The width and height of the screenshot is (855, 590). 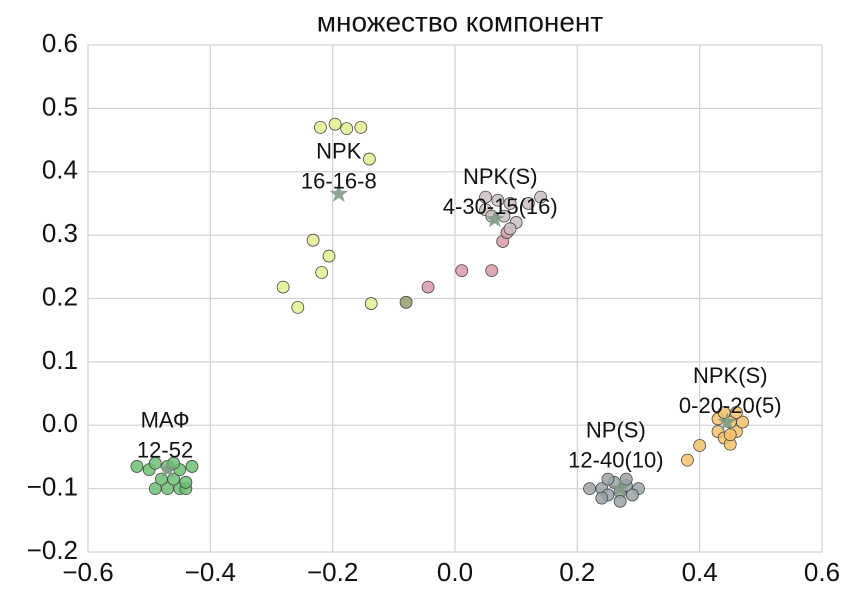 I want to click on annotation: 4-30-15(16), so click(x=500, y=206).